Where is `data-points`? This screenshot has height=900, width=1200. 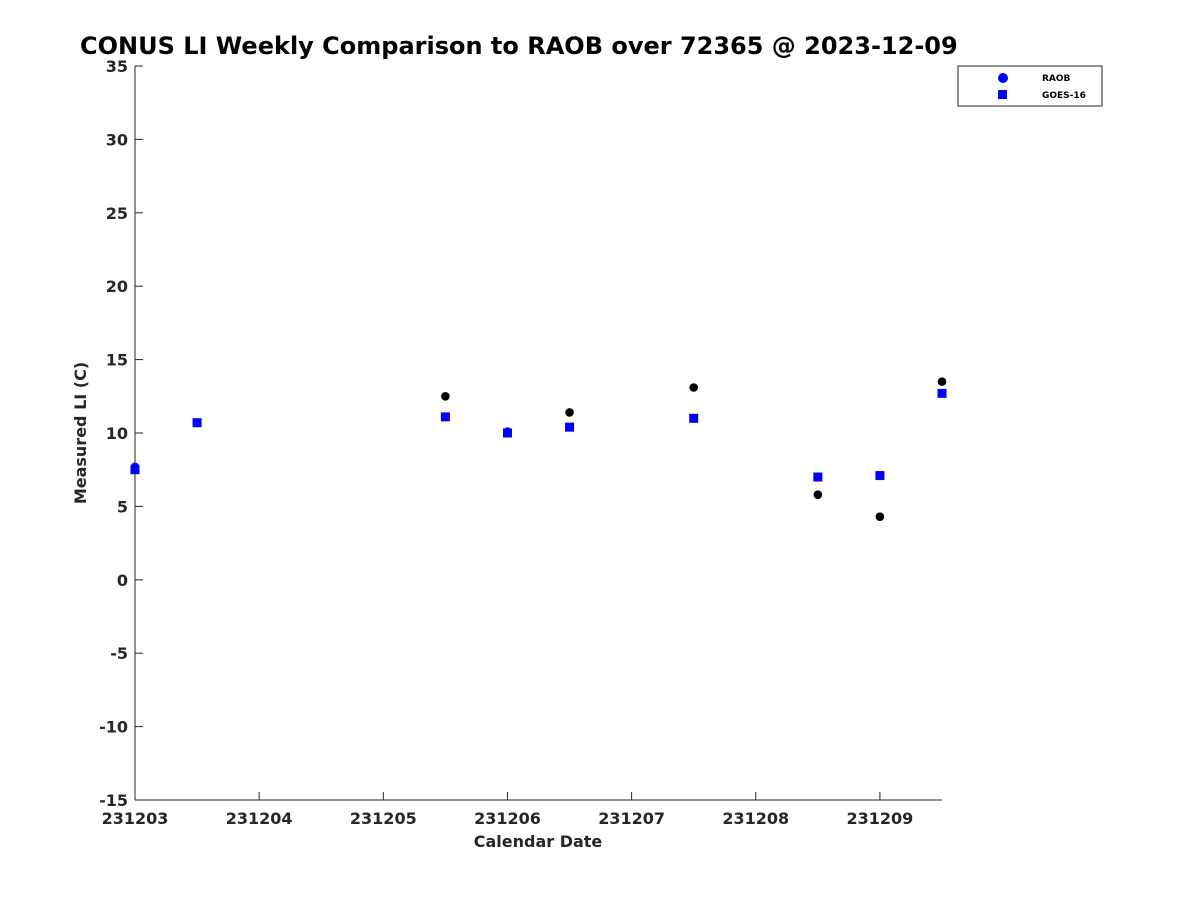 data-points is located at coordinates (538, 449).